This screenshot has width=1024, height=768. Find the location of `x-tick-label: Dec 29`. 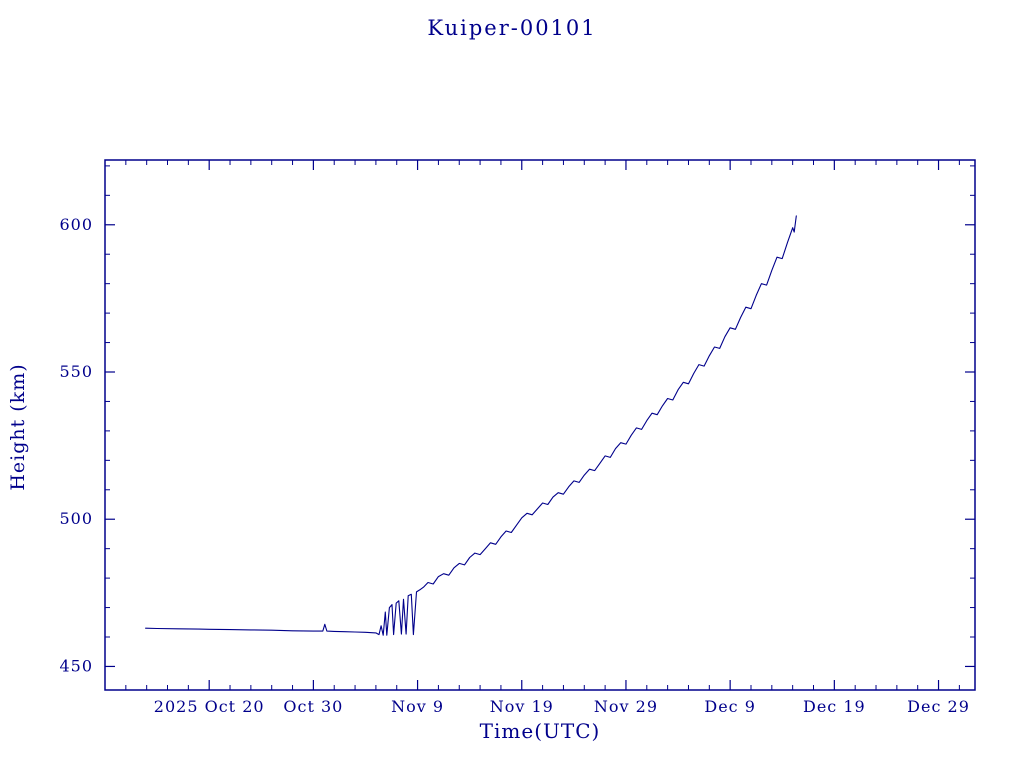

x-tick-label: Dec 29 is located at coordinates (938, 706).